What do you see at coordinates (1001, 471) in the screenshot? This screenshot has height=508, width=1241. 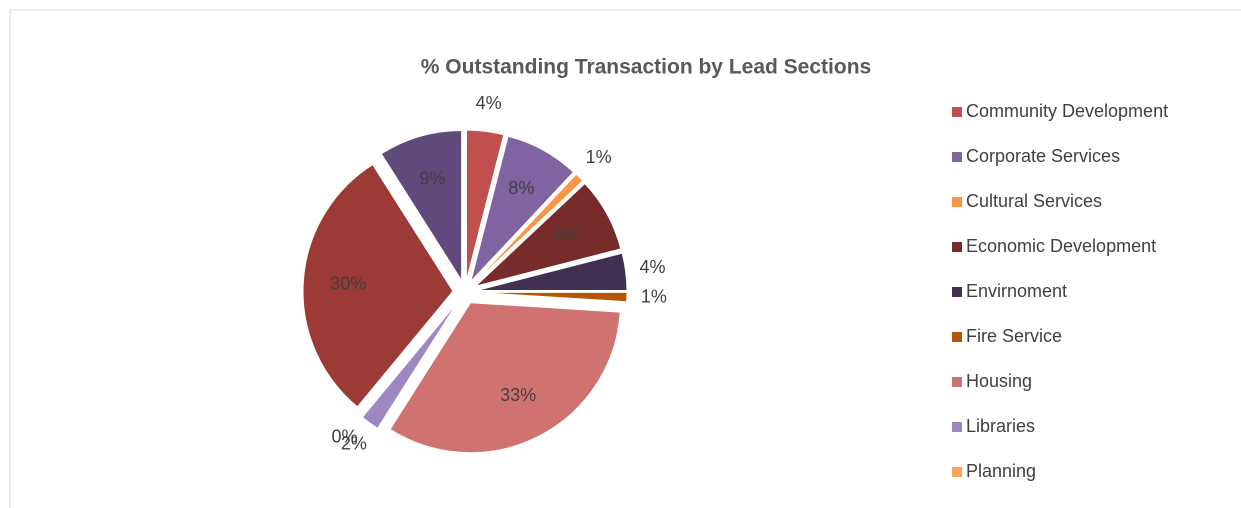 I see `legend-label: Planning` at bounding box center [1001, 471].